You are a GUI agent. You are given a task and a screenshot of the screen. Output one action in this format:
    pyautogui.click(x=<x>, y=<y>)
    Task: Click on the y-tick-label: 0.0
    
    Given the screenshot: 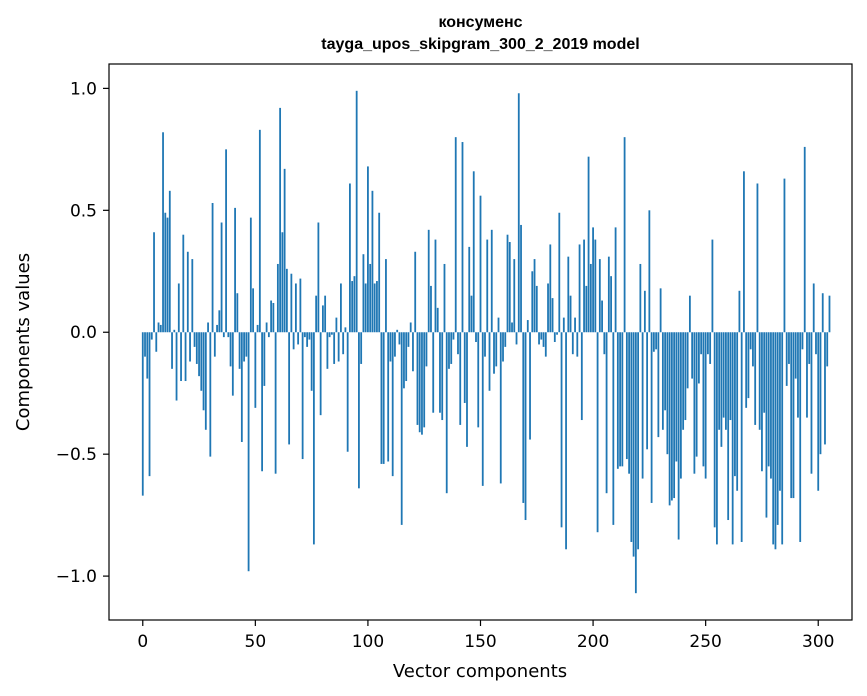 What is the action you would take?
    pyautogui.click(x=83, y=333)
    